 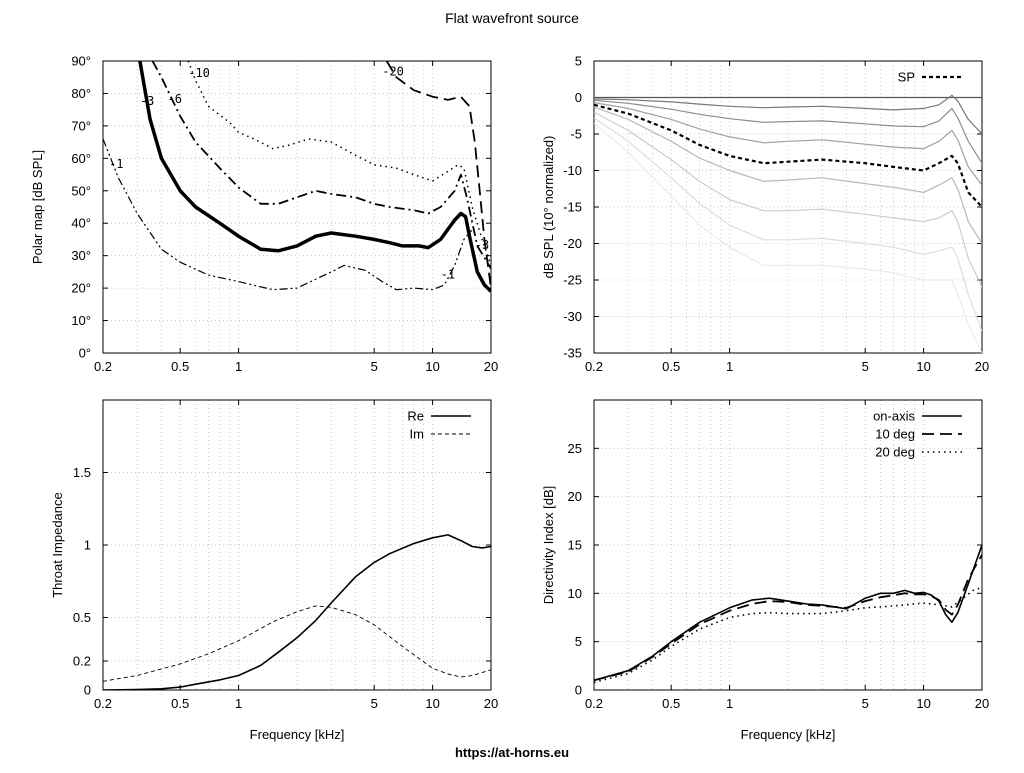 What do you see at coordinates (788, 734) in the screenshot?
I see `directivity-xlabel: Frequency [kHz]` at bounding box center [788, 734].